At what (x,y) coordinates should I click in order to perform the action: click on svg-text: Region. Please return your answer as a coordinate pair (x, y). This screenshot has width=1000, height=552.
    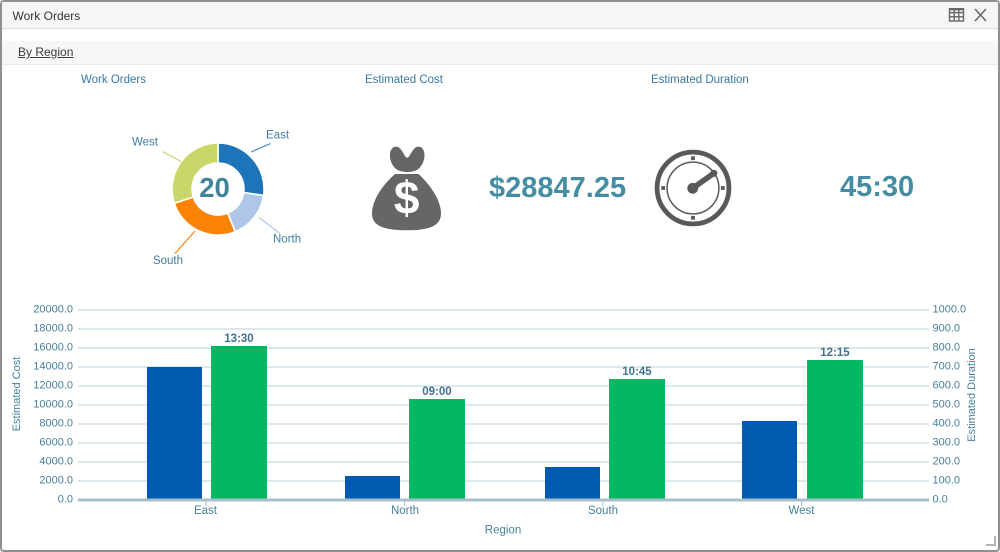
    Looking at the image, I should click on (503, 531).